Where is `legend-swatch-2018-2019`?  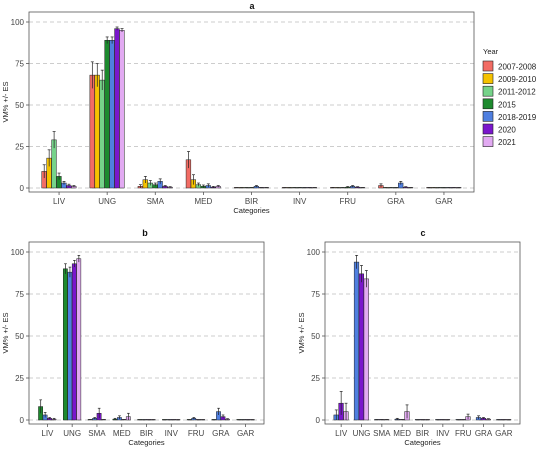
legend-swatch-2018-2019 is located at coordinates (488, 116).